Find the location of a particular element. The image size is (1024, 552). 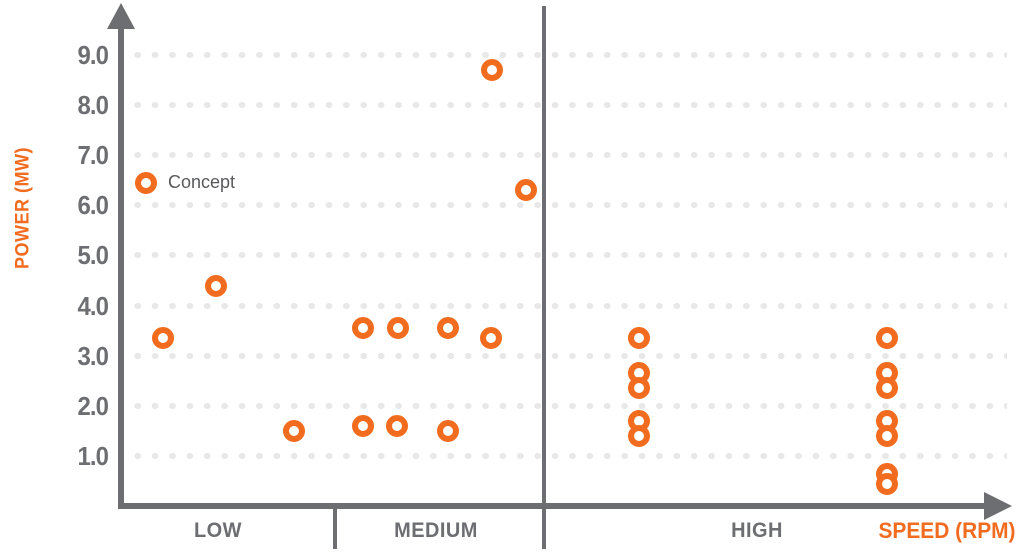

category-label-low: LOW is located at coordinates (218, 530).